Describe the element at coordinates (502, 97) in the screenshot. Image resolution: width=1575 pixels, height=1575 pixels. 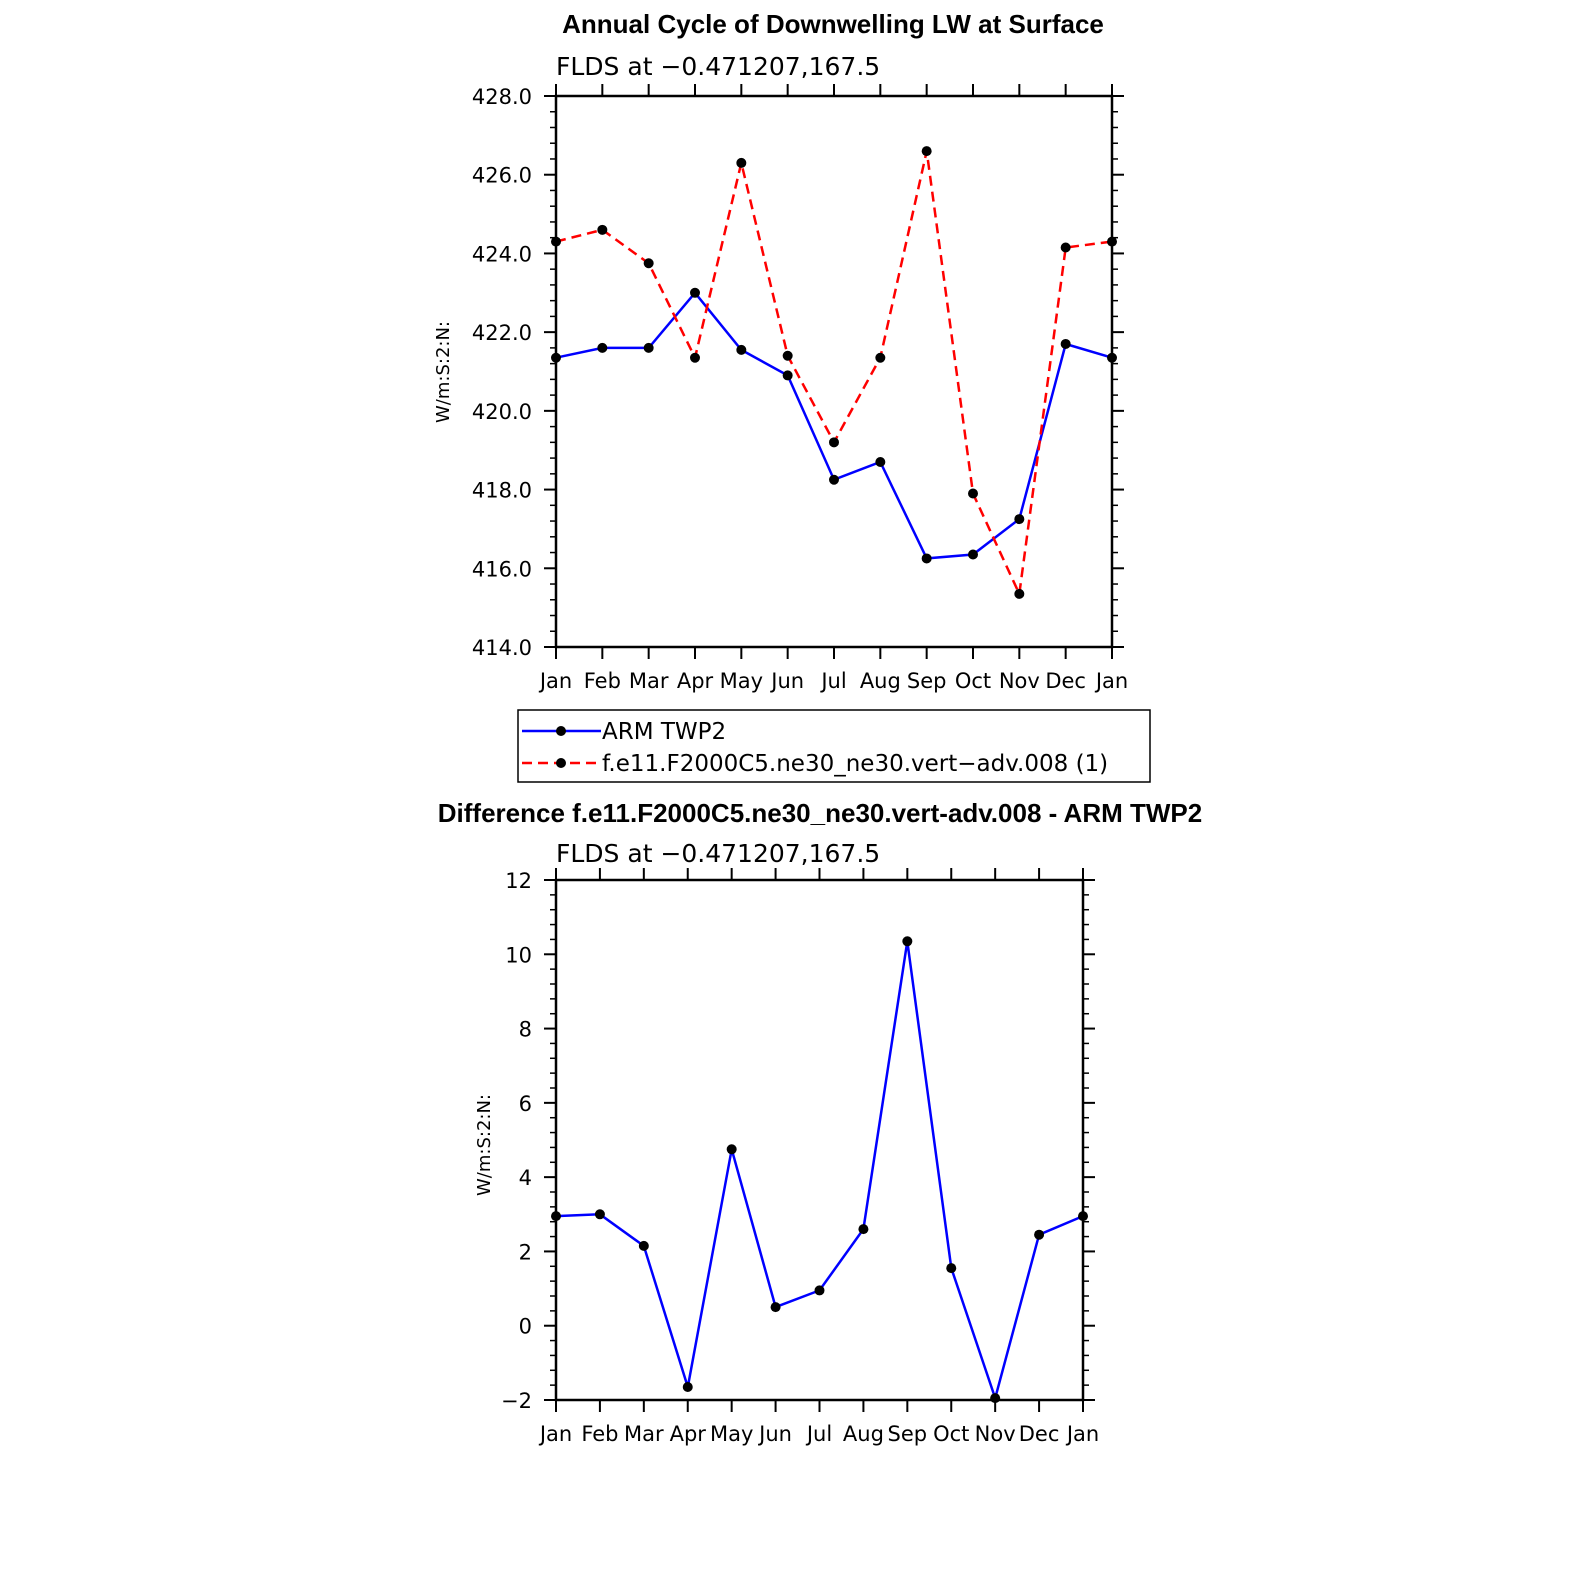
I see `y-tick-label: 428.0` at that location.